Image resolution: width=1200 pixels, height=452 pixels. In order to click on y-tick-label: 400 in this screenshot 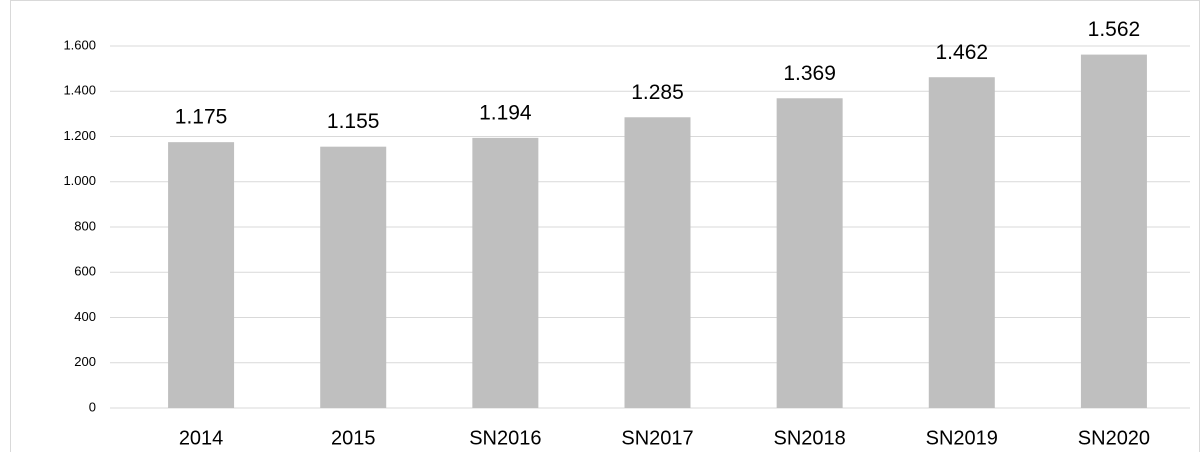, I will do `click(85, 316)`.